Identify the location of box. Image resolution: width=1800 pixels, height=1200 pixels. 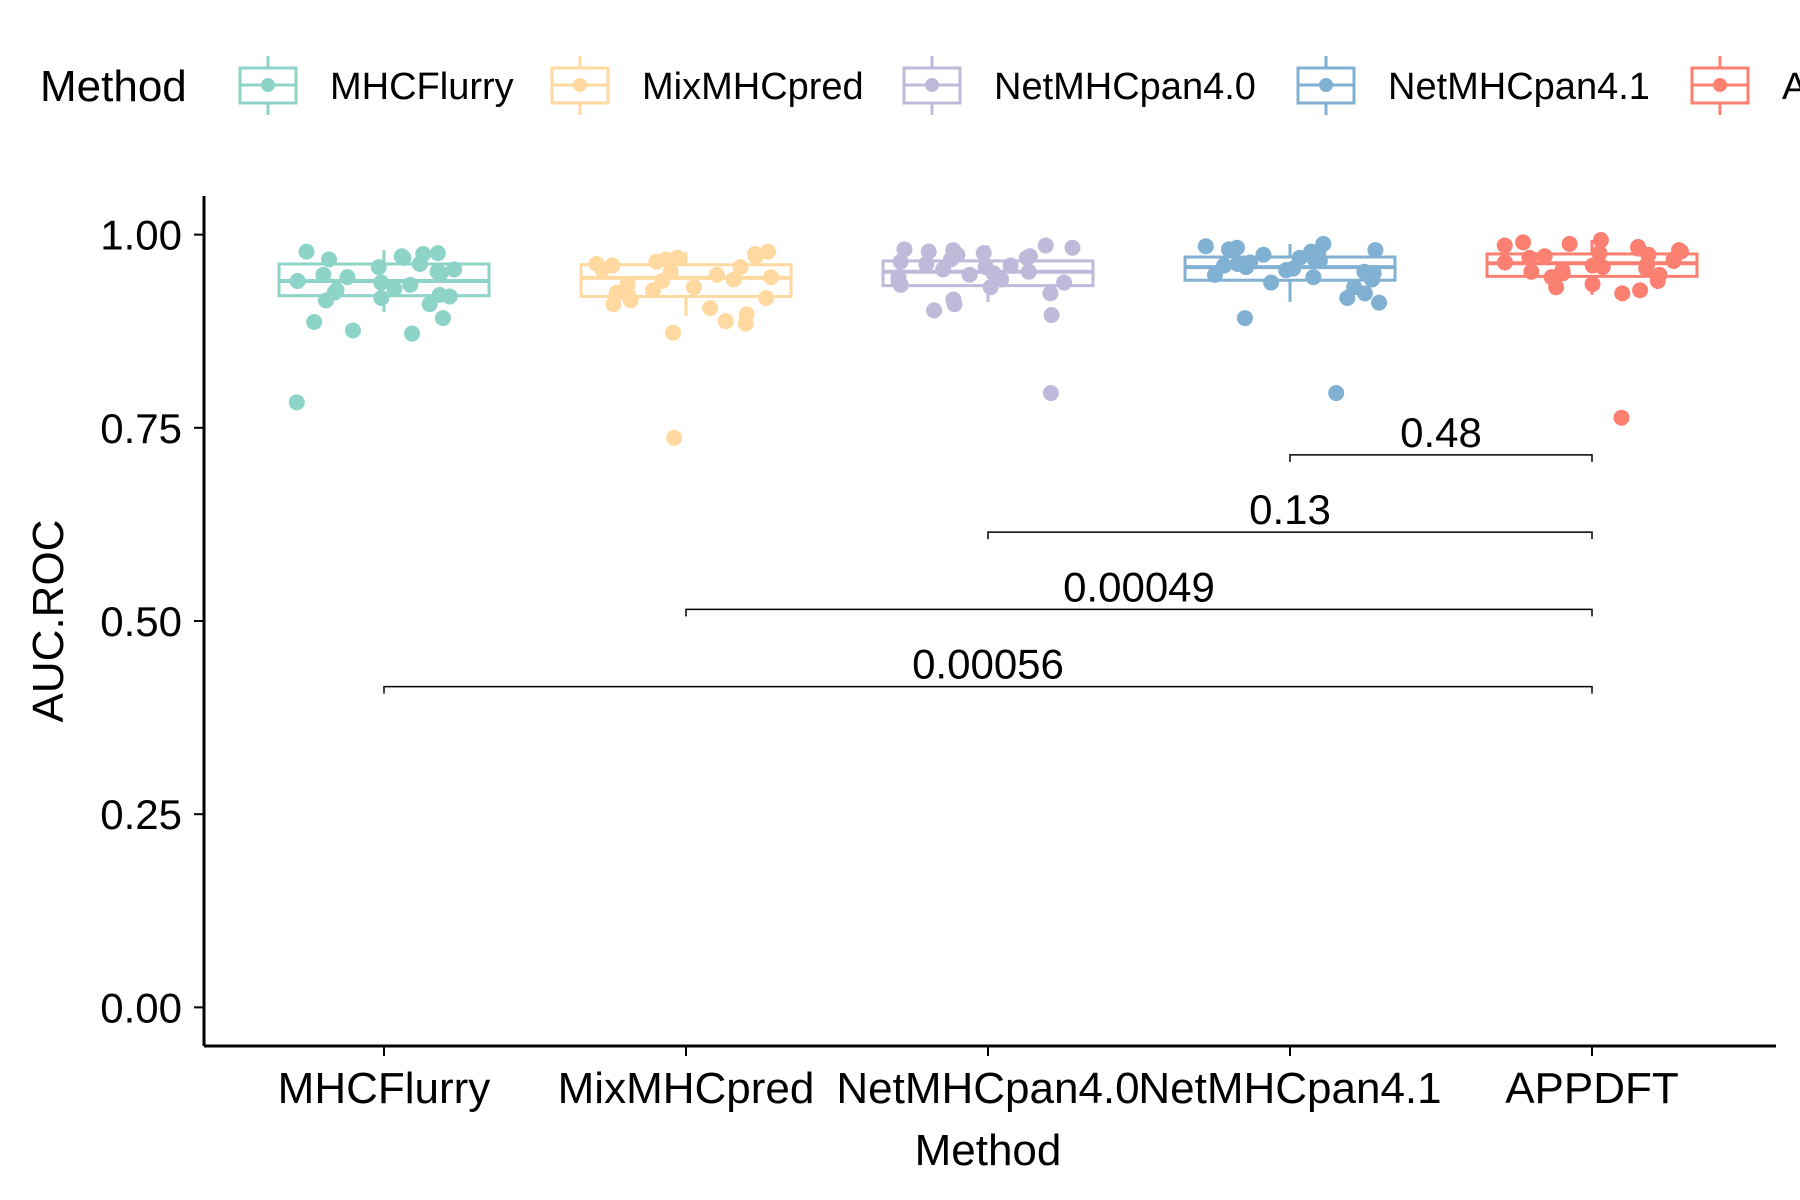
(686, 280).